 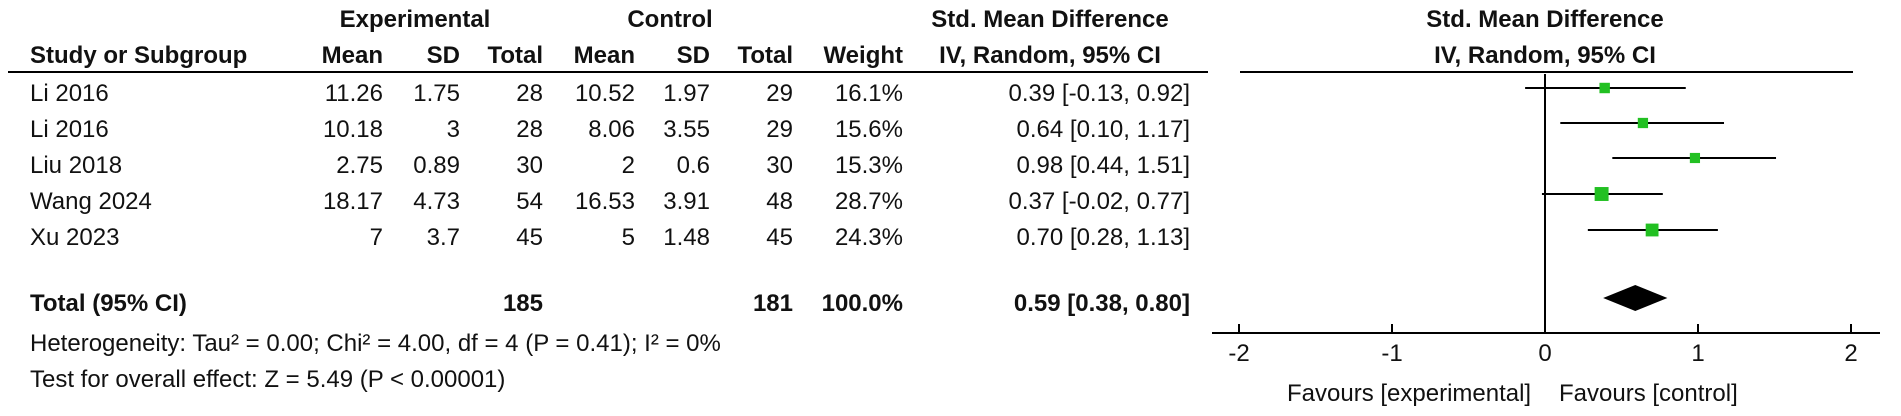 What do you see at coordinates (443, 237) in the screenshot?
I see `sd1-cell: 3.7` at bounding box center [443, 237].